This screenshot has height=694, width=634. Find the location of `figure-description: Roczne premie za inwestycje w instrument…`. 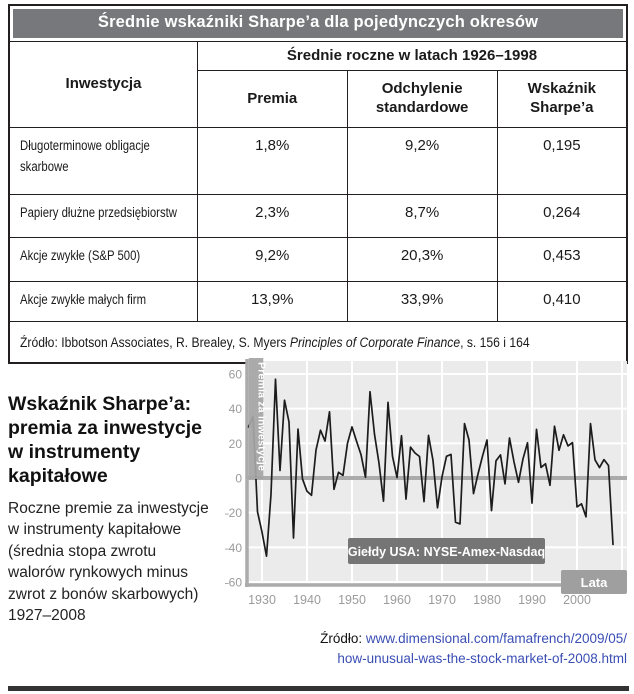

figure-description: Roczne premie za inwestycje w instrument… is located at coordinates (108, 562).